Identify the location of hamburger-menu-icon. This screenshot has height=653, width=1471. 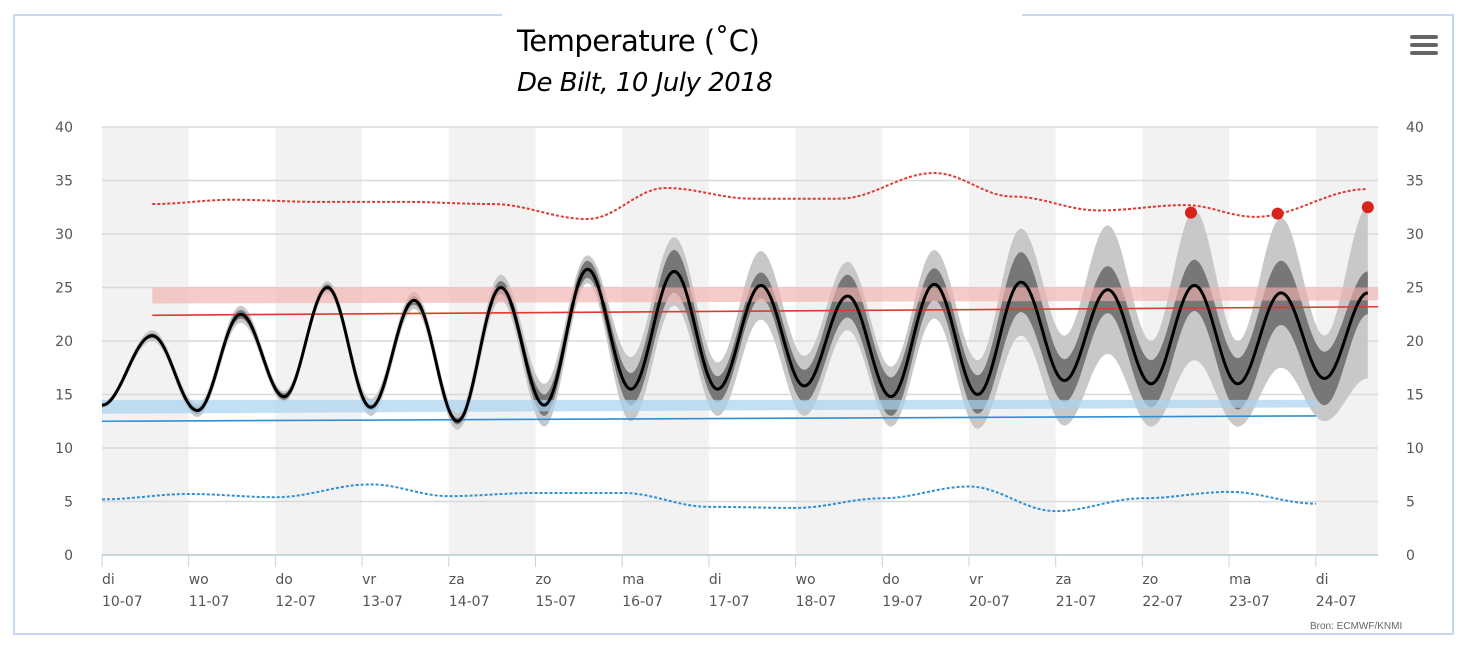
(1424, 47).